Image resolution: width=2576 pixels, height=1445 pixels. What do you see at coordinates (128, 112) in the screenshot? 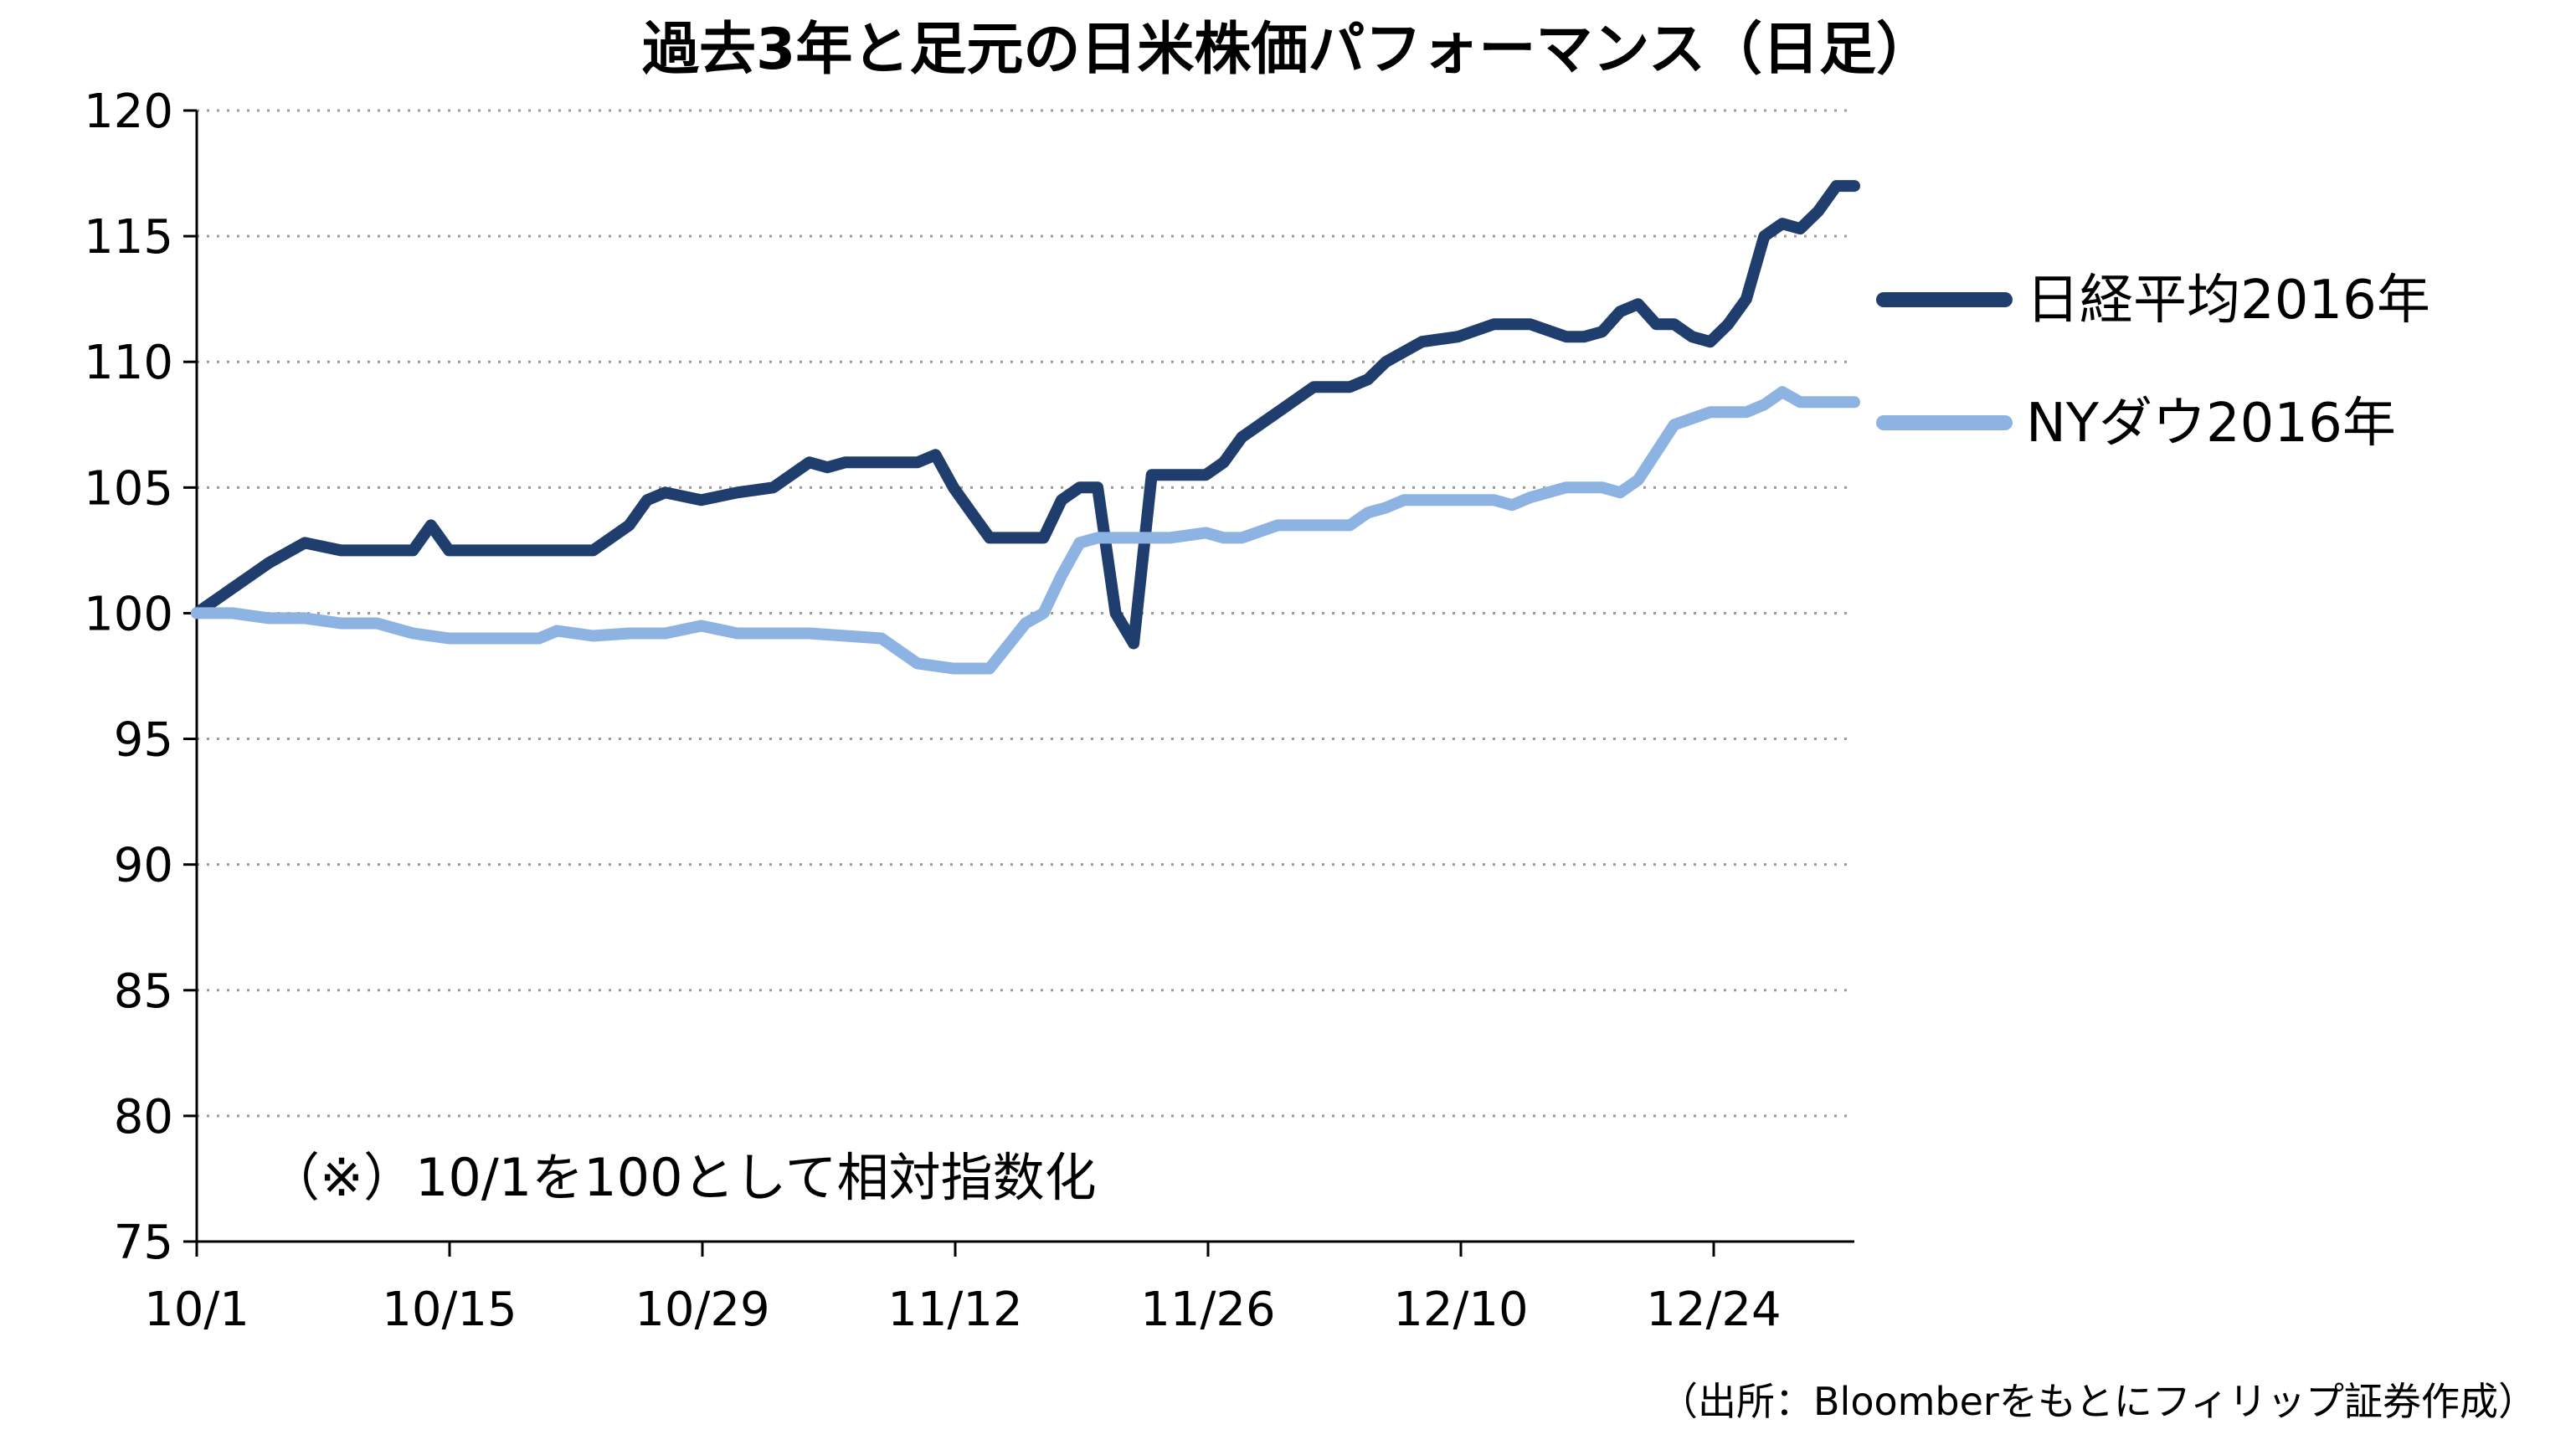
I see `y-tick-label: 120` at bounding box center [128, 112].